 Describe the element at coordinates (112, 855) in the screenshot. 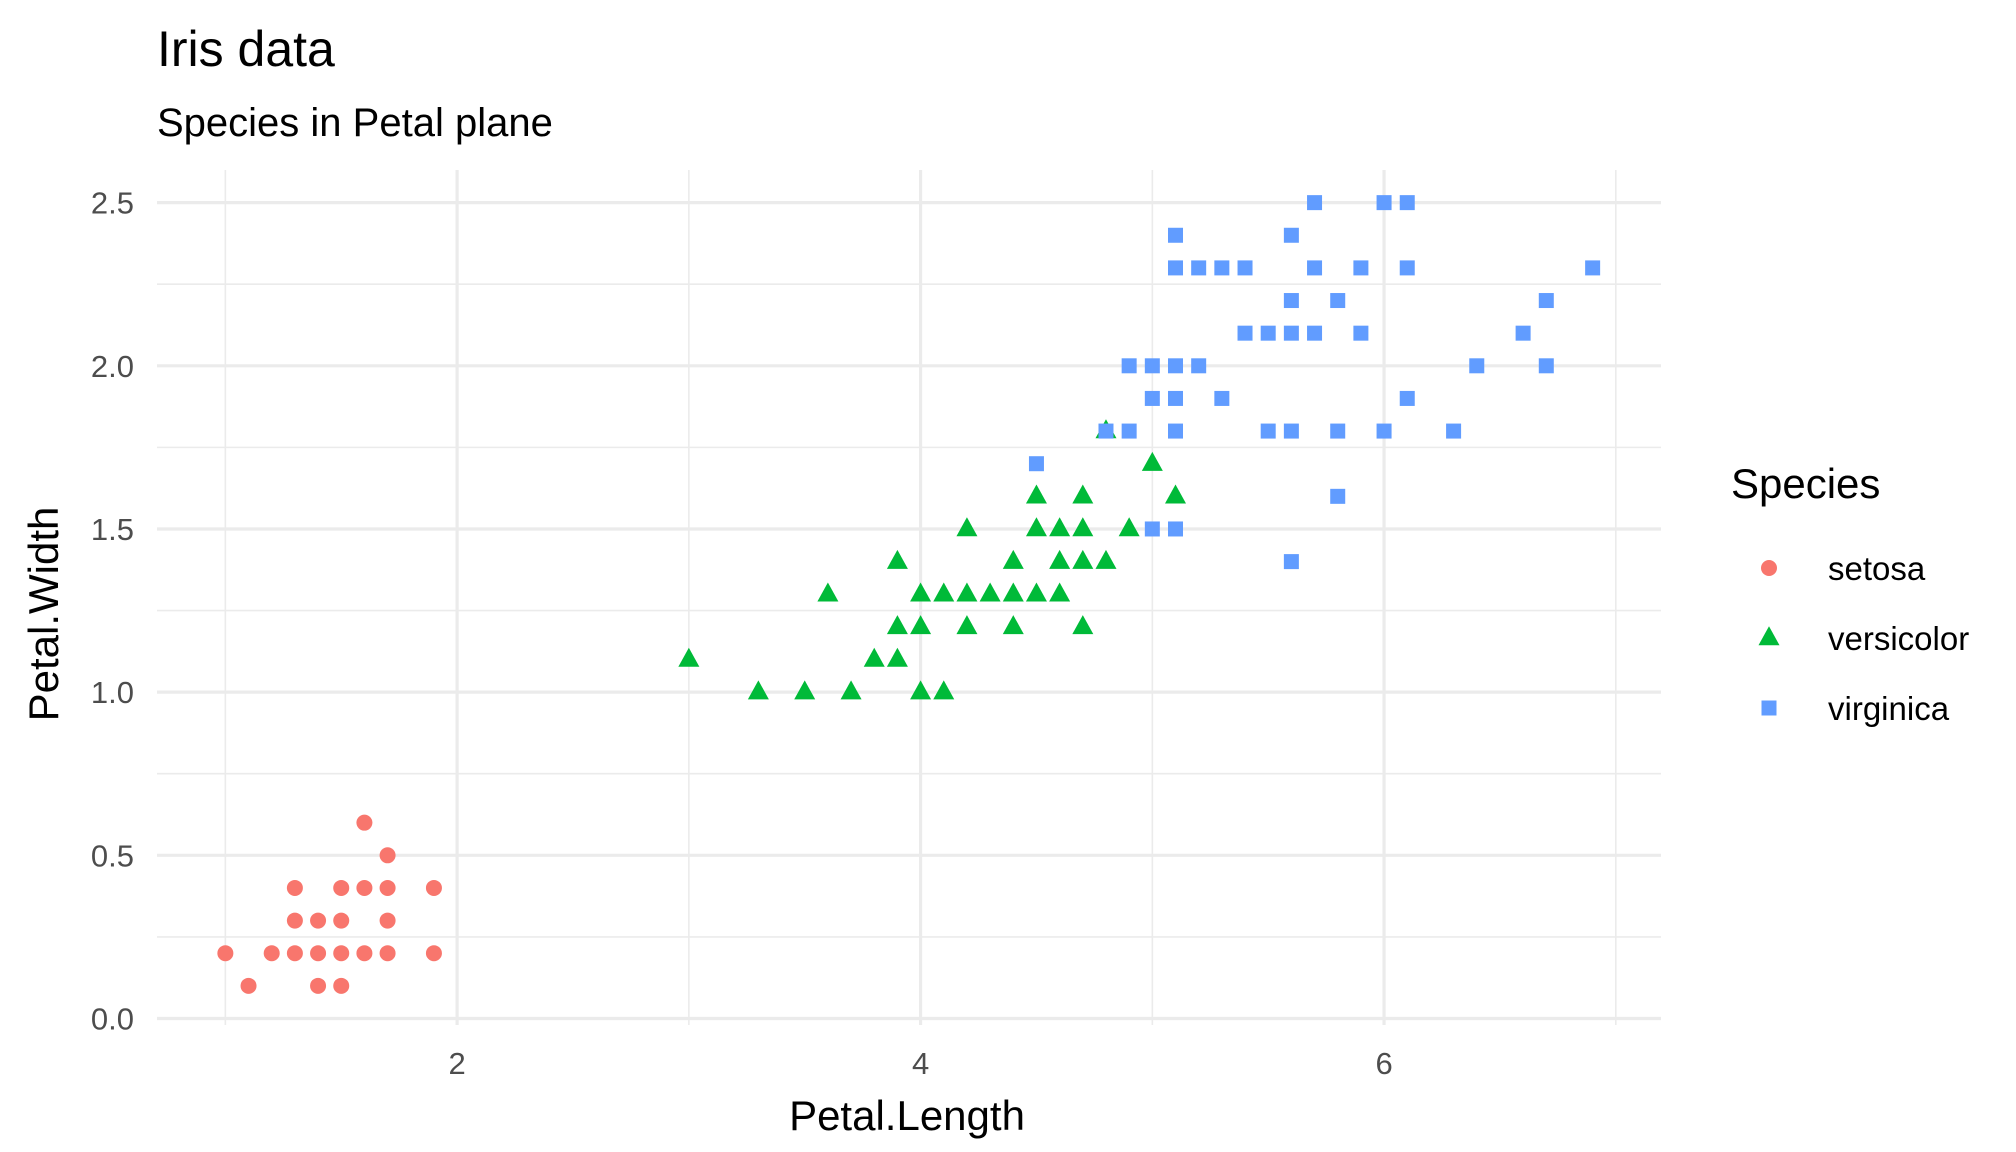

I see `y-tick-label: 0.5` at that location.